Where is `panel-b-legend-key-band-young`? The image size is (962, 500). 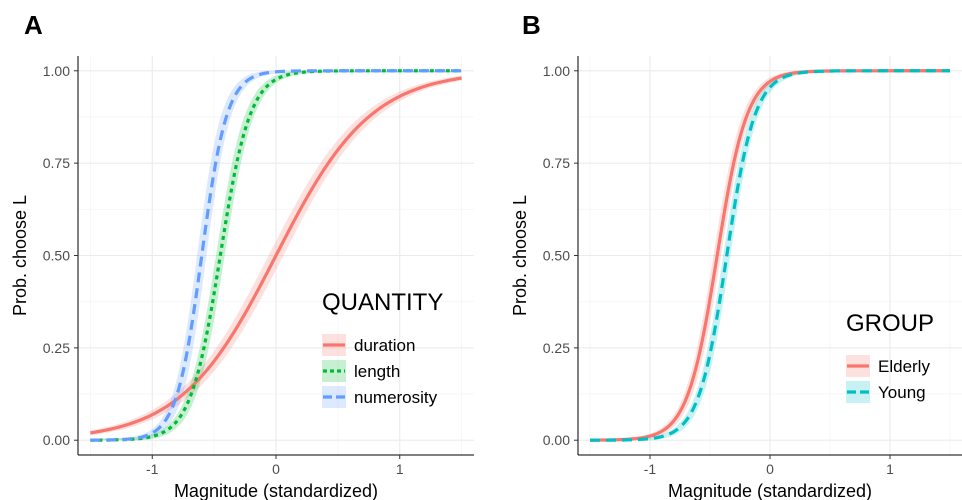 panel-b-legend-key-band-young is located at coordinates (858, 392).